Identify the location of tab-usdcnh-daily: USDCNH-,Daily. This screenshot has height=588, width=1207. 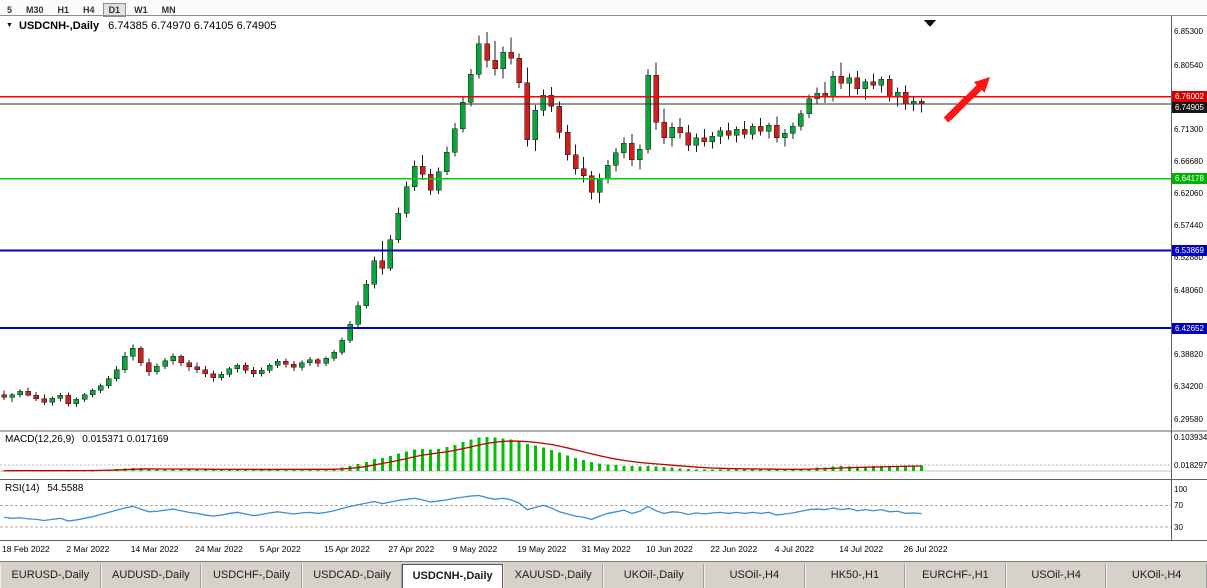
(452, 576).